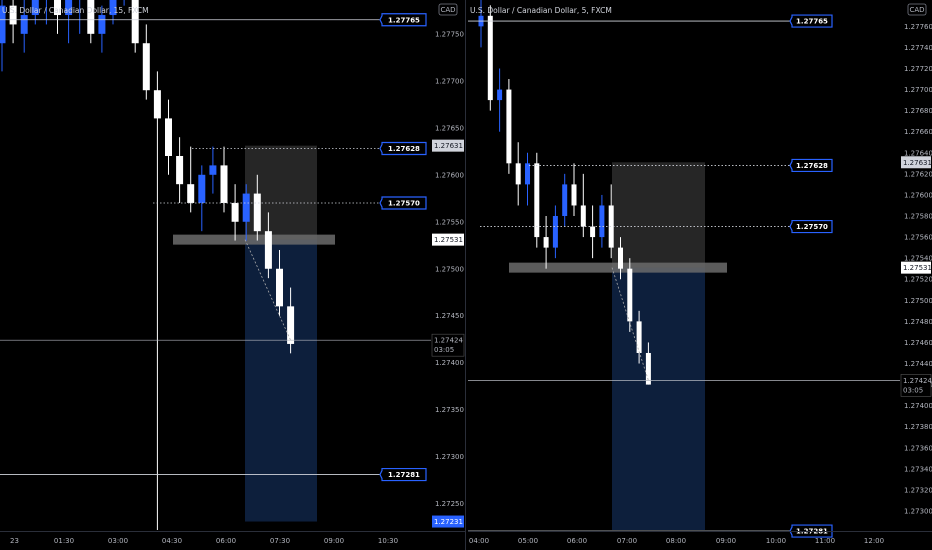 The height and width of the screenshot is (550, 932). What do you see at coordinates (918, 322) in the screenshot?
I see `y-tick-label: 1.27480` at bounding box center [918, 322].